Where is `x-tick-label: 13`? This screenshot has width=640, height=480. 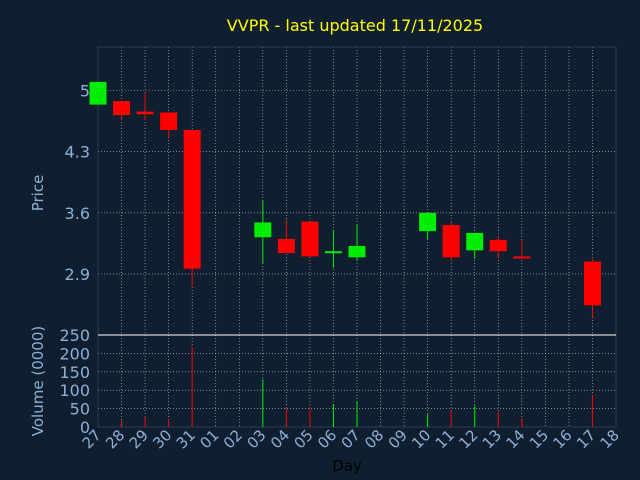
x-tick-label: 13 is located at coordinates (492, 439).